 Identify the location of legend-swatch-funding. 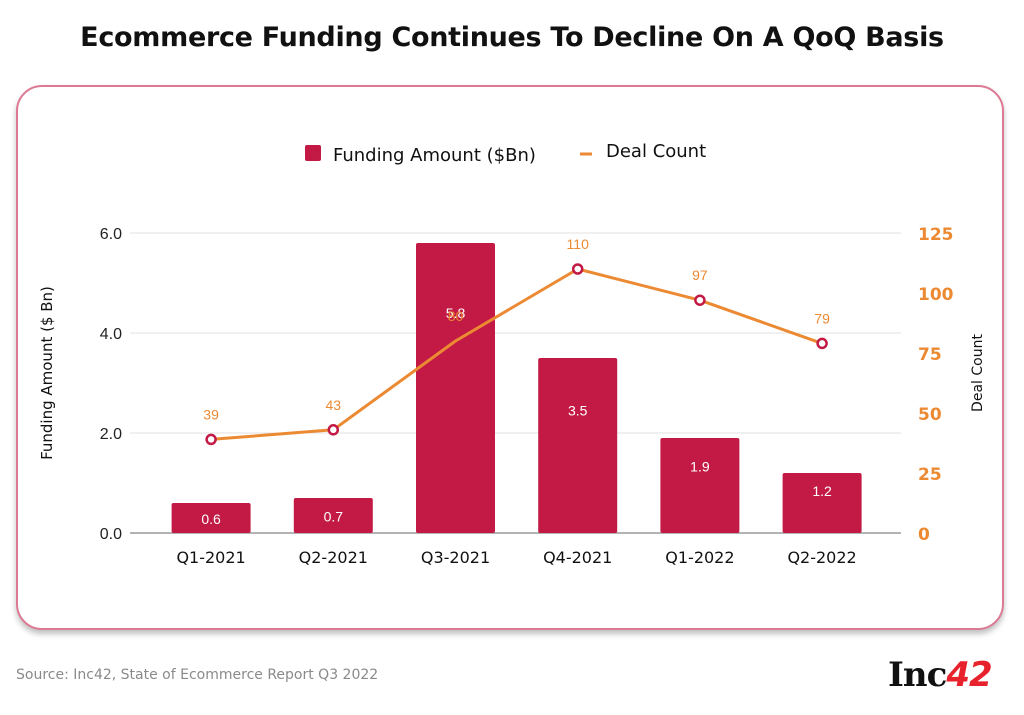
(313, 153).